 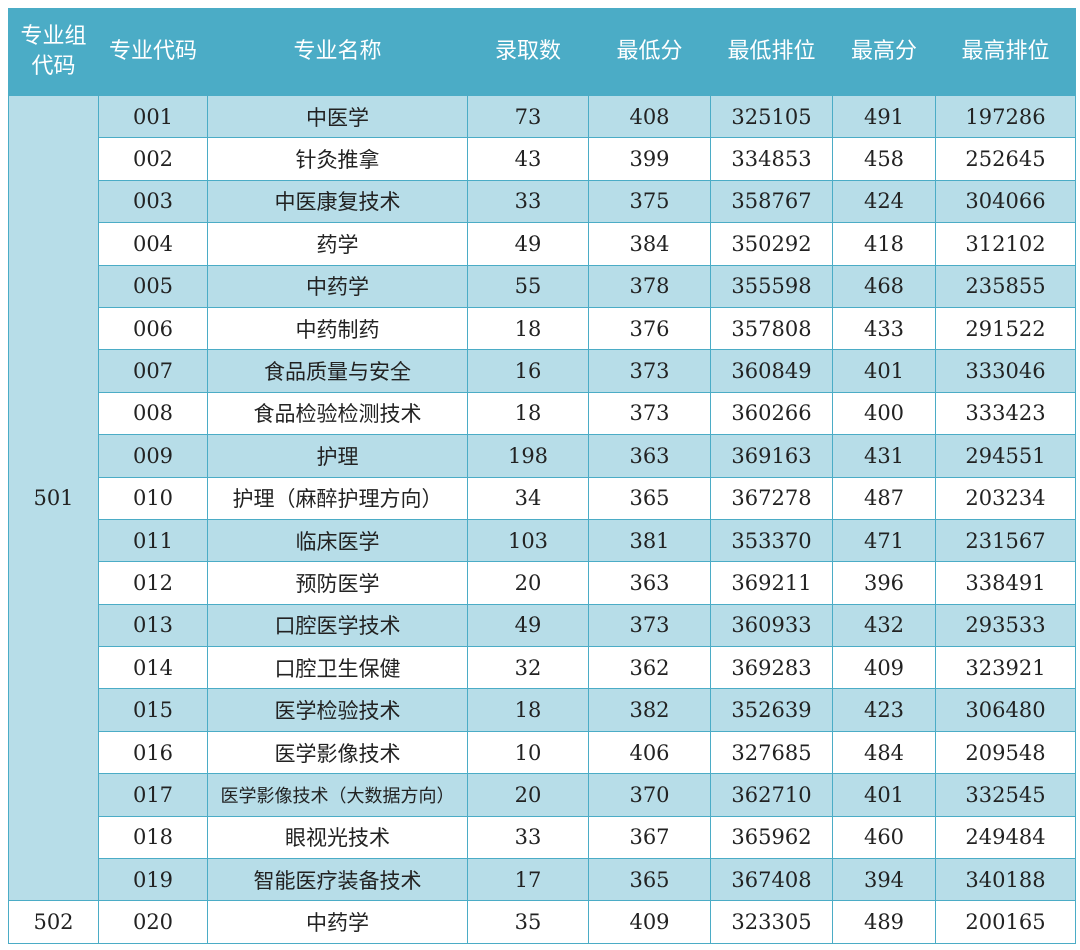 I want to click on cell: 209548, so click(x=1005, y=752).